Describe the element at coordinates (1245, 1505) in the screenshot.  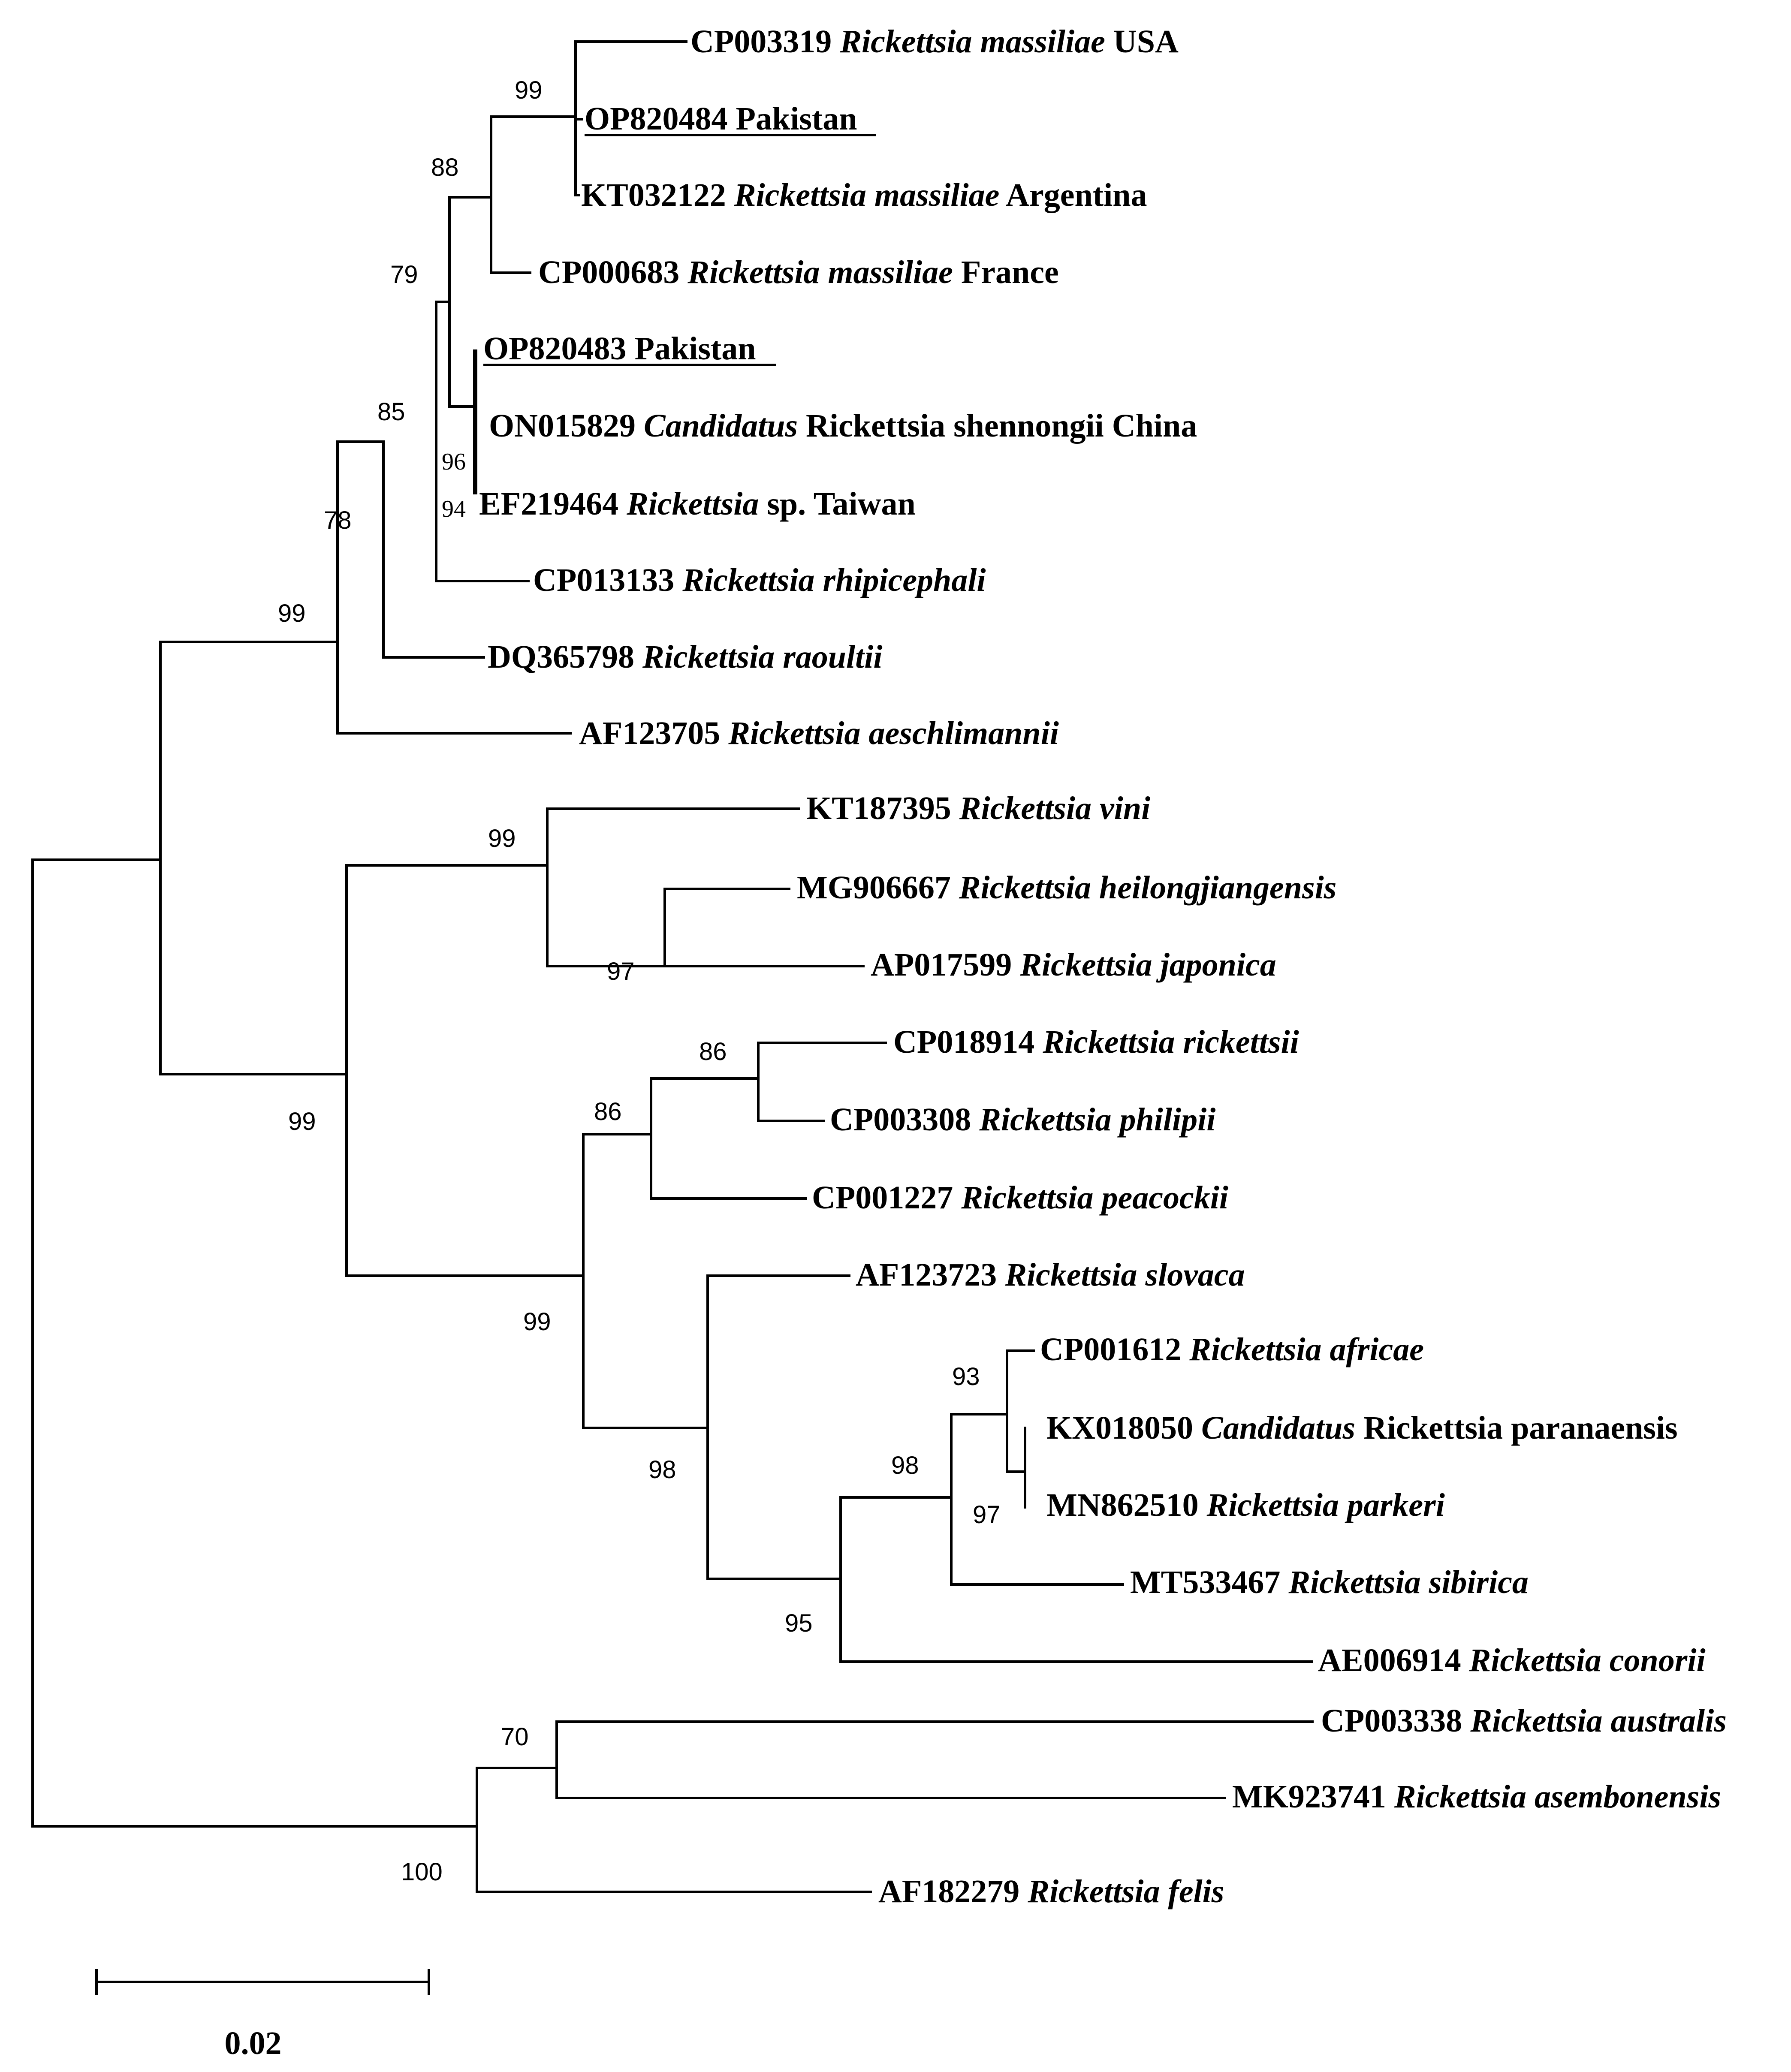
I see `leaf-MN862510: MN862510 Rickettsia parkeri` at that location.